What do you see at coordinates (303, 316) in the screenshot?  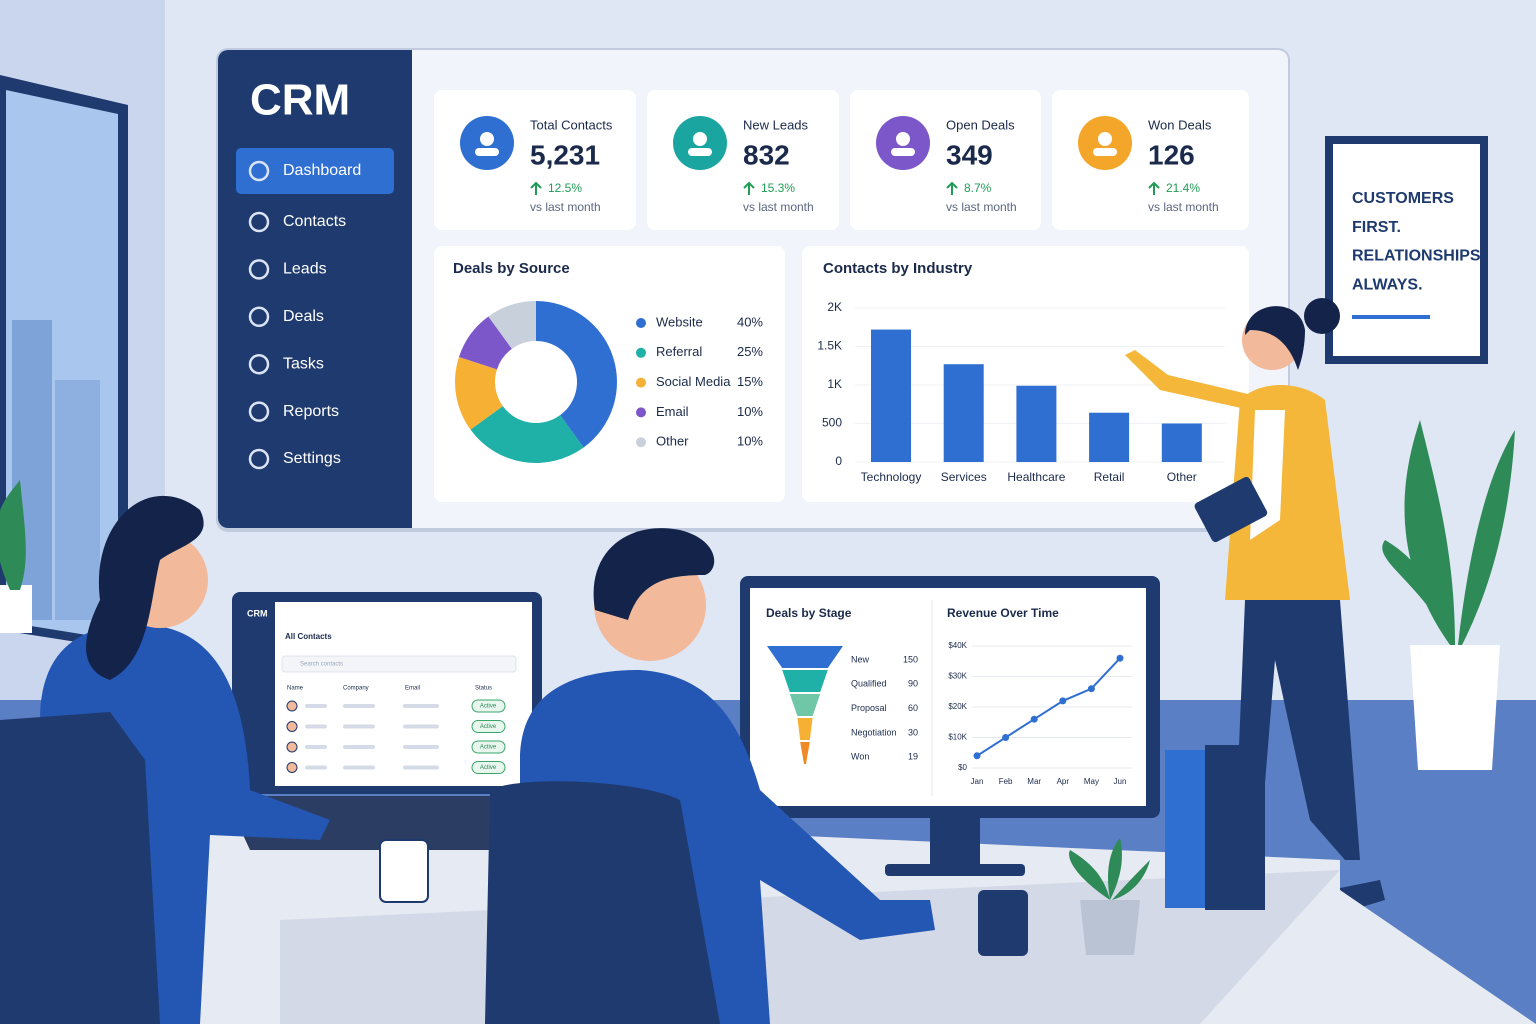 I see `nav-item: Deals` at bounding box center [303, 316].